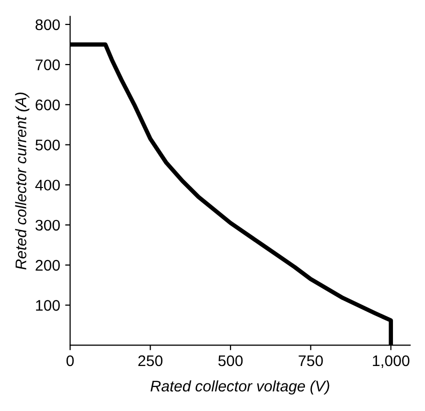 Image resolution: width=425 pixels, height=411 pixels. I want to click on y-tick-label: 300, so click(48, 225).